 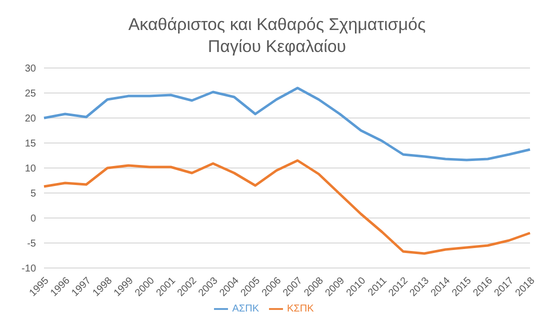 What do you see at coordinates (30, 69) in the screenshot?
I see `y-tick-label: 30` at bounding box center [30, 69].